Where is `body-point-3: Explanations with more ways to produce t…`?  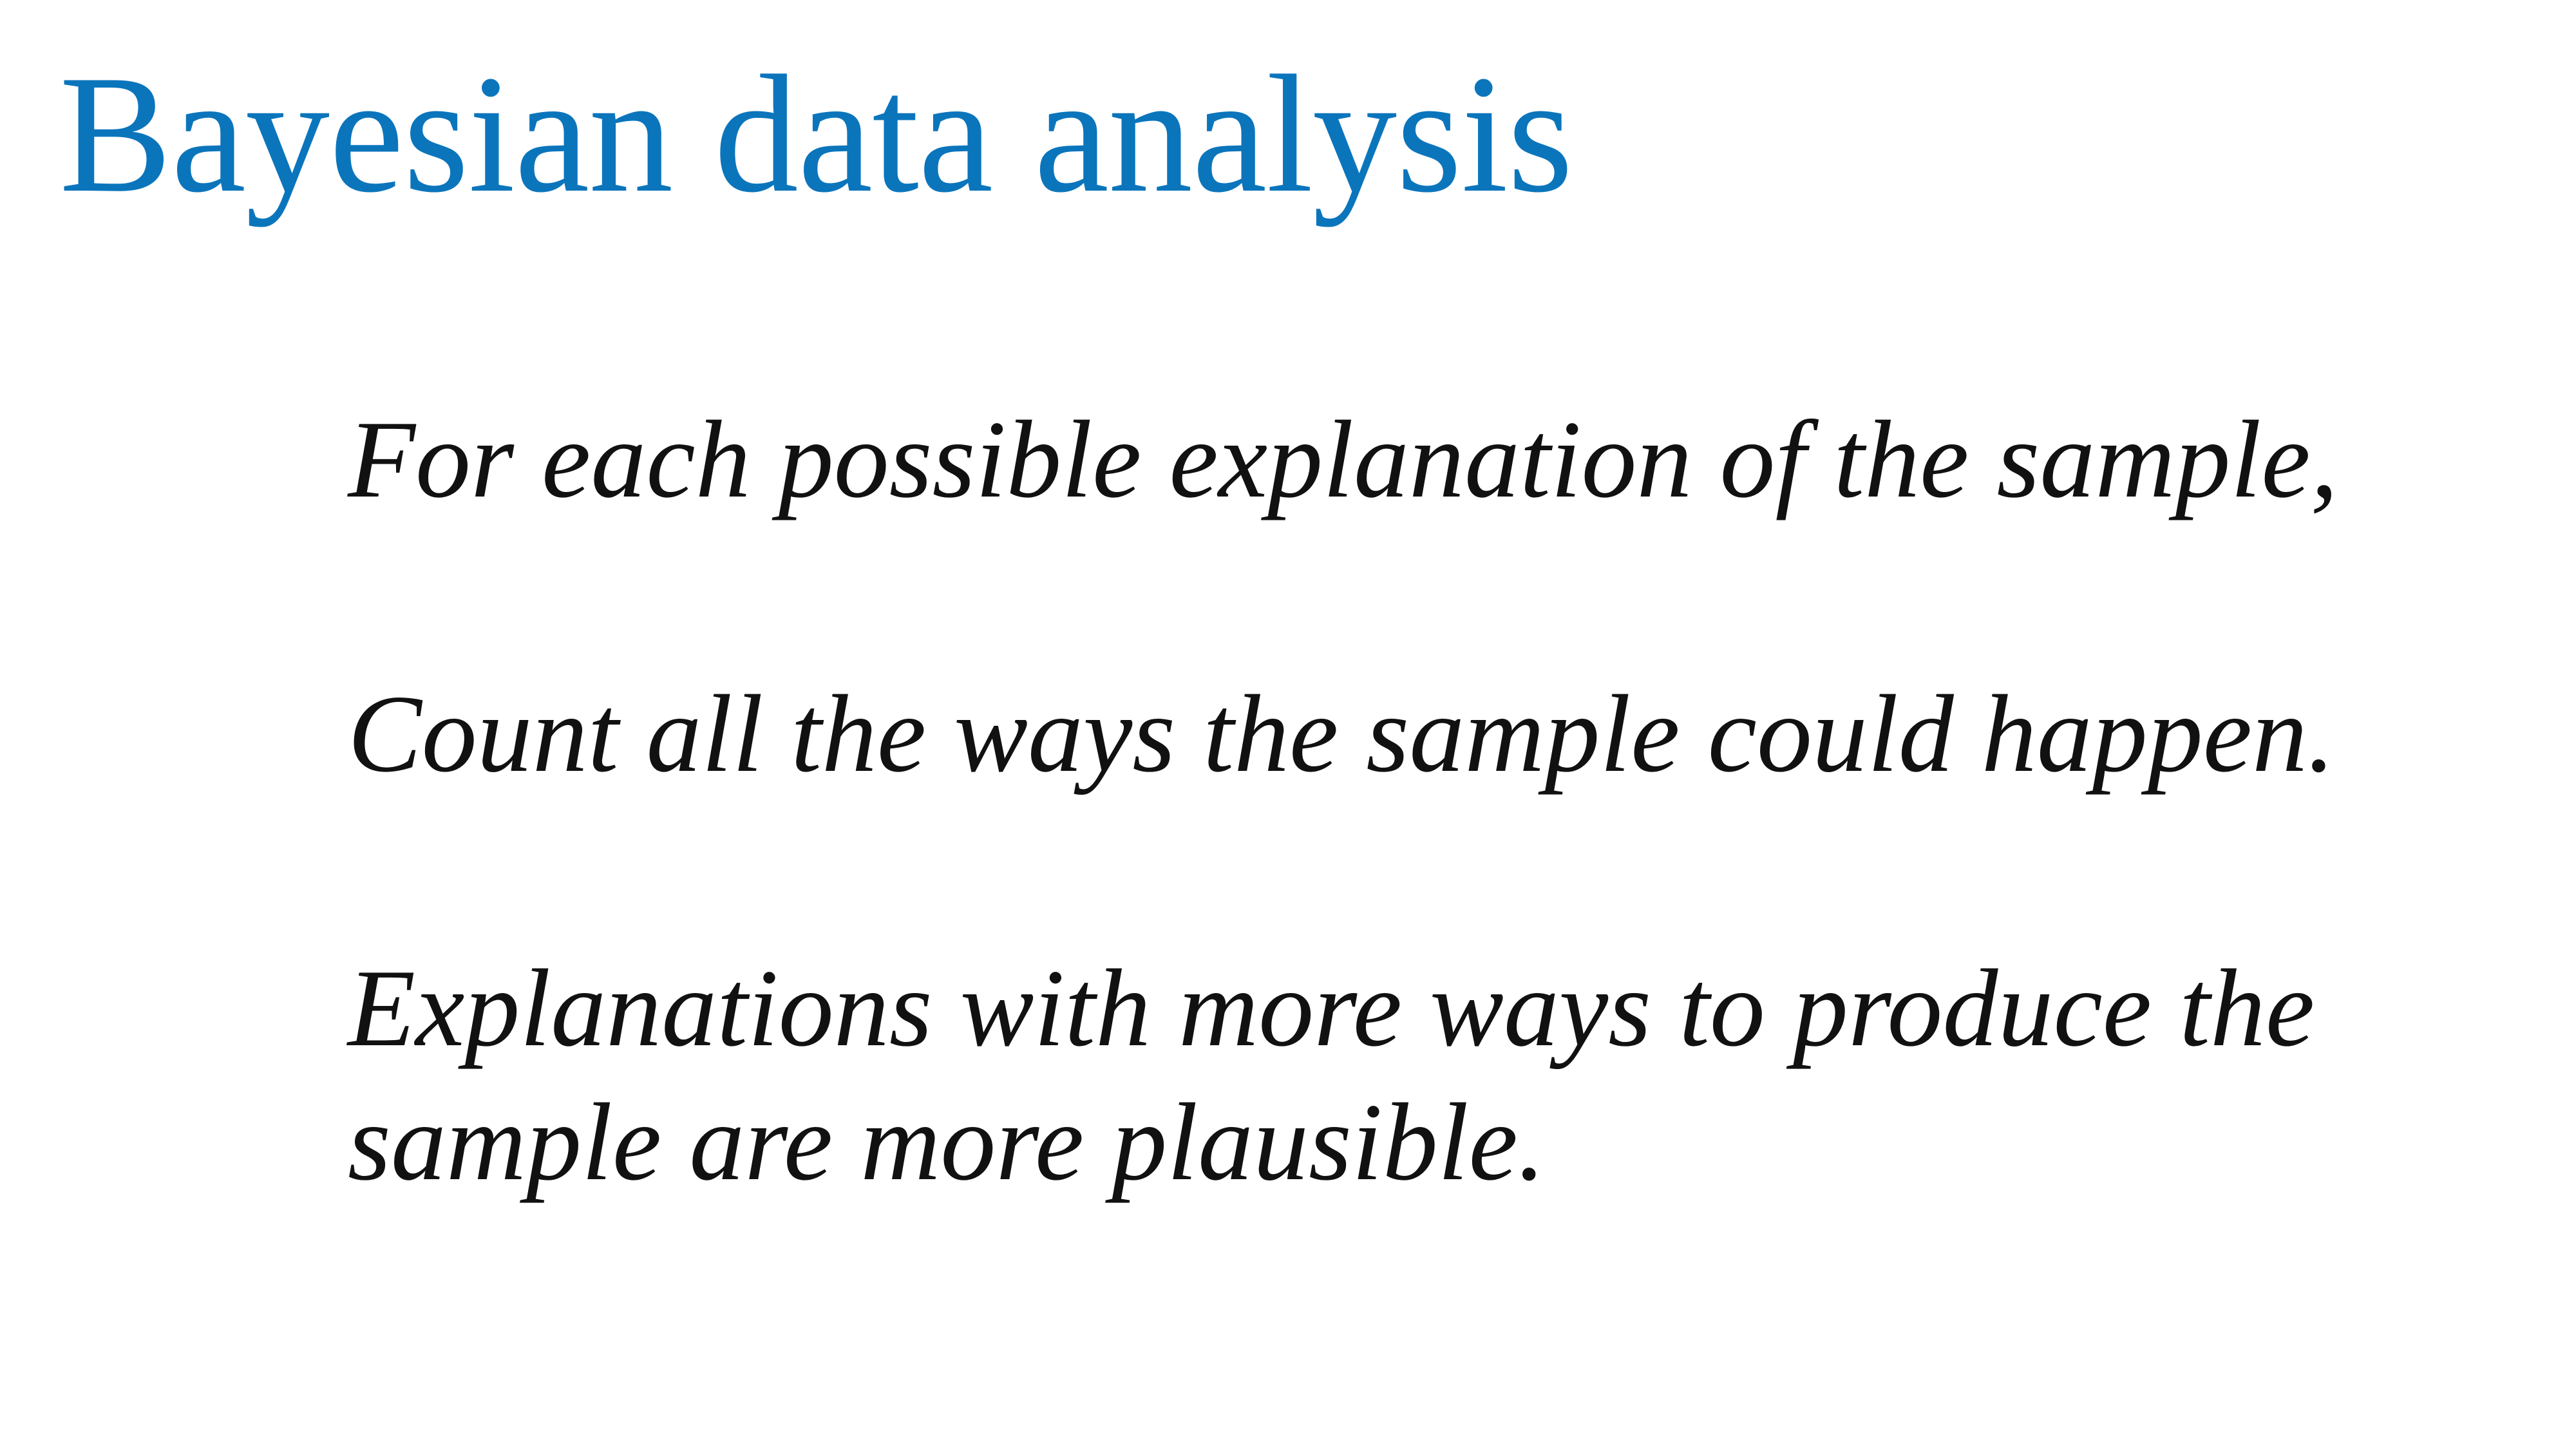 body-point-3: Explanations with more ways to produce t… is located at coordinates (1331, 1075).